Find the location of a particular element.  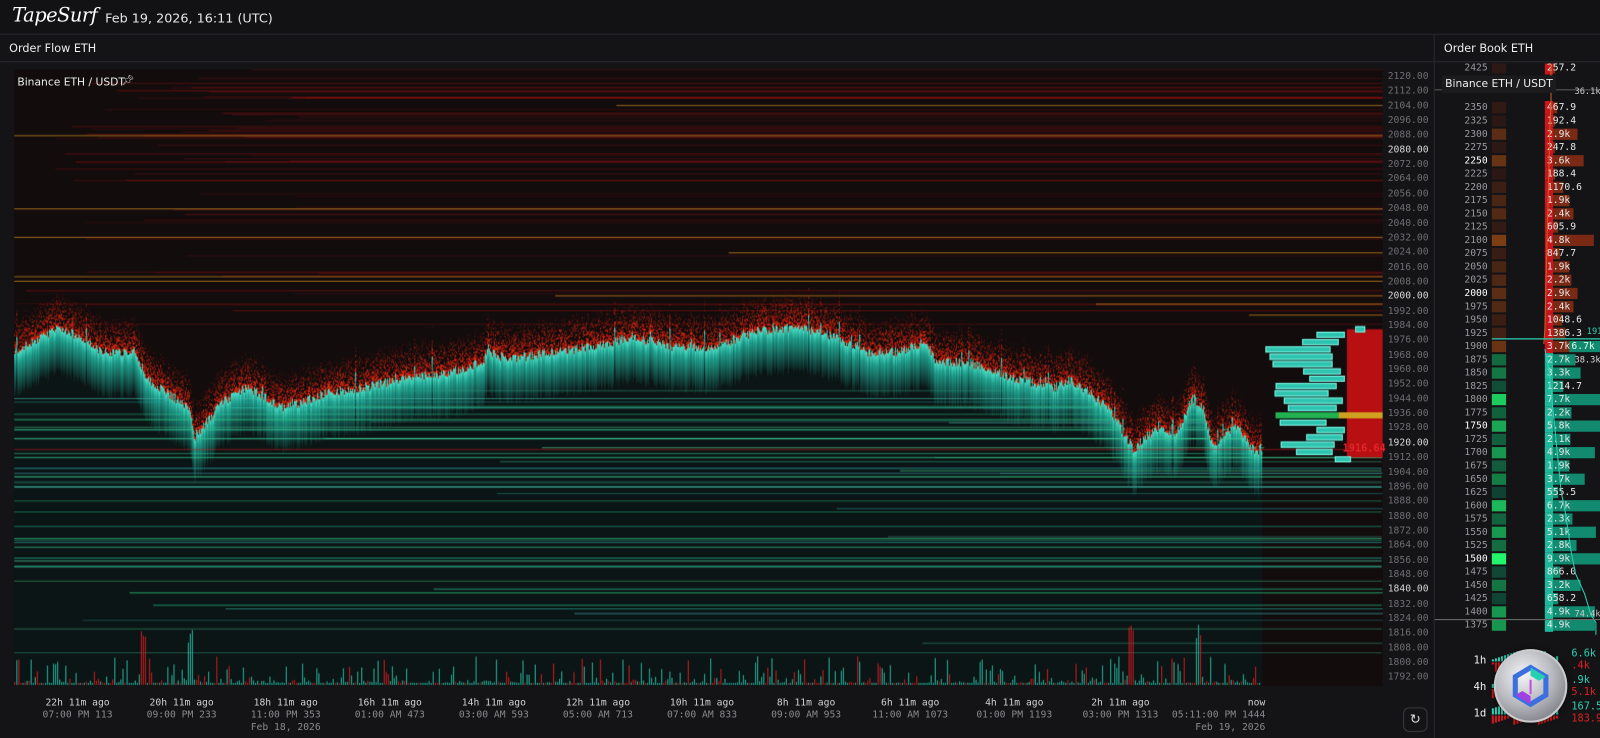

row-size: 3.2k is located at coordinates (1558, 585).